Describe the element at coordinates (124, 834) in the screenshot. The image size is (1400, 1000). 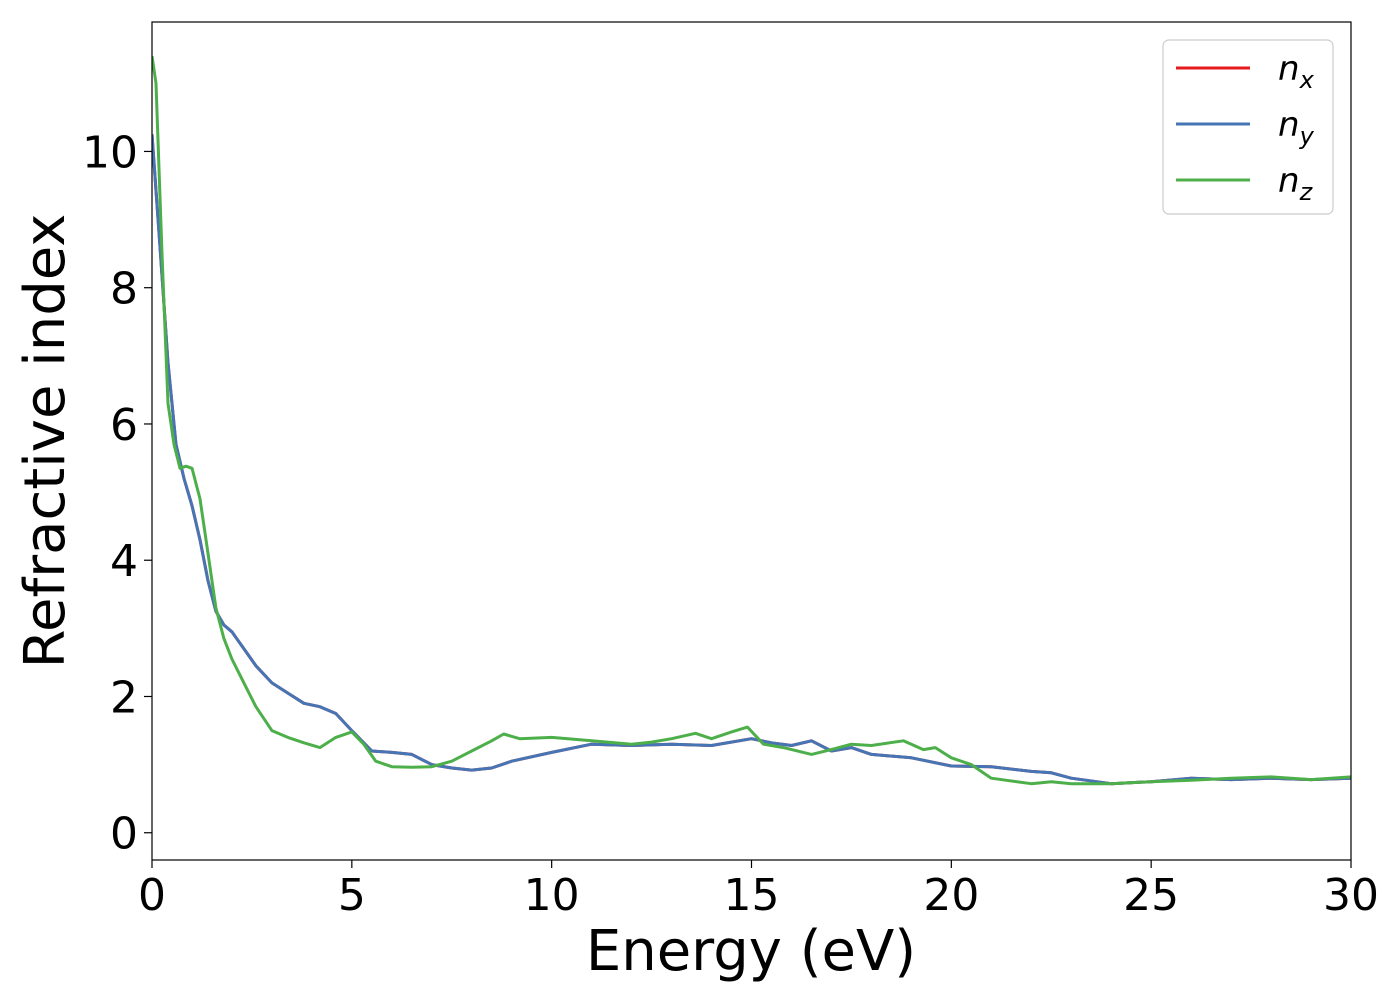
I see `y-tick-label: 0` at that location.